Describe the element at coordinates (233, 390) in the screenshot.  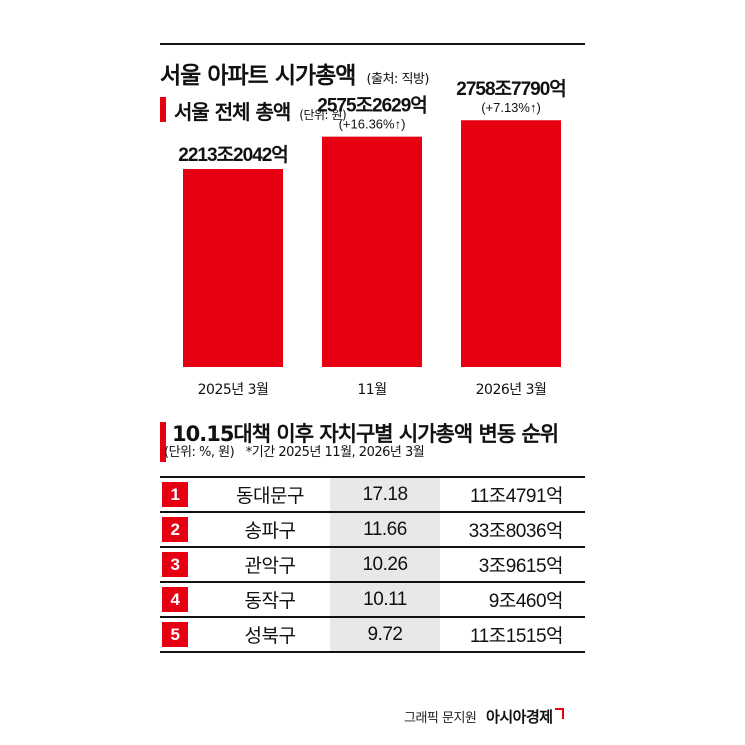
I see `x-tick-label: 2025년 3월` at that location.